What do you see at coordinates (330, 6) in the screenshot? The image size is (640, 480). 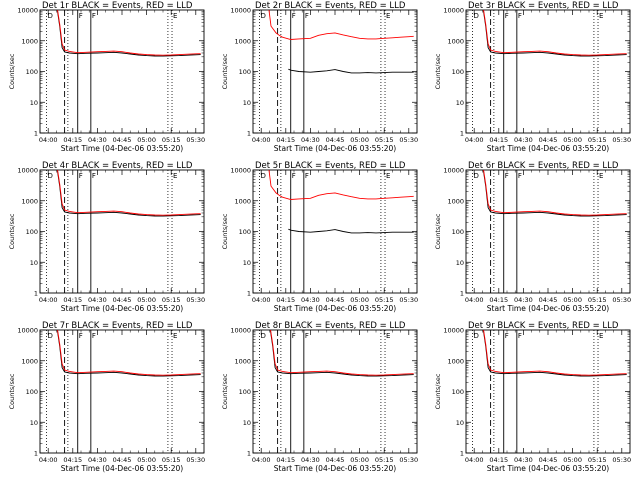 I see `panel-title: Det 2r BLACK = Events, RED = LLD` at bounding box center [330, 6].